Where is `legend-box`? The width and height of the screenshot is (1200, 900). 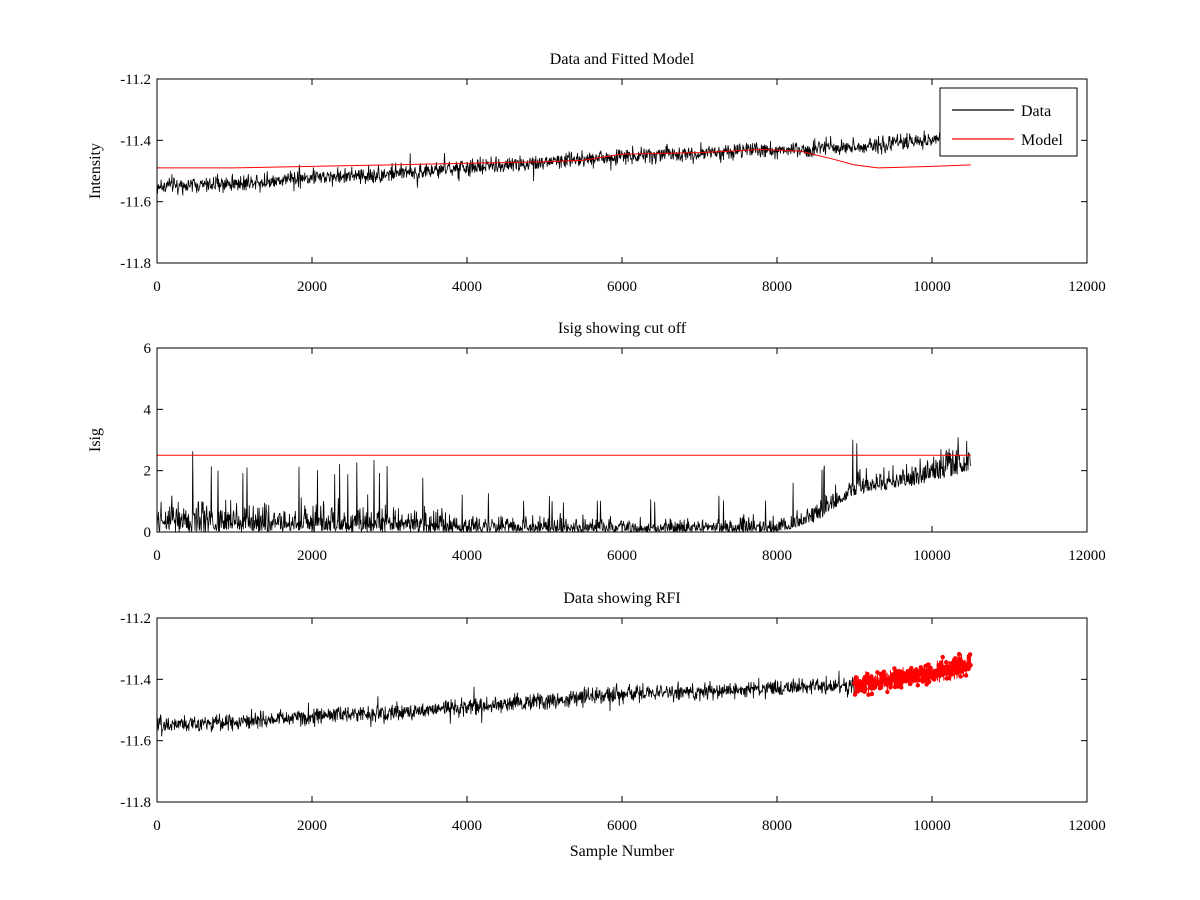
legend-box is located at coordinates (1008, 122).